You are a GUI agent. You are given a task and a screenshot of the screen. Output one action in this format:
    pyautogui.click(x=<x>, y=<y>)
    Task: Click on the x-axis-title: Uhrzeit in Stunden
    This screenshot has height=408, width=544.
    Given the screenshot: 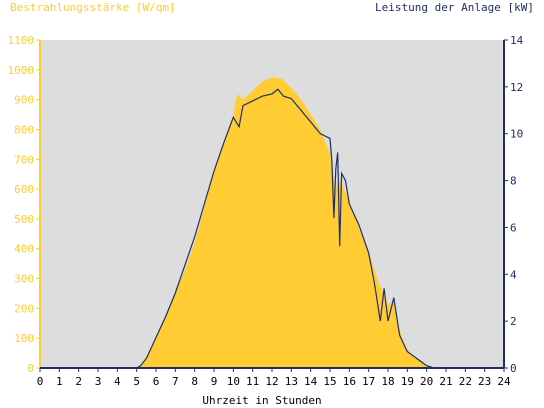 What is the action you would take?
    pyautogui.click(x=261, y=400)
    